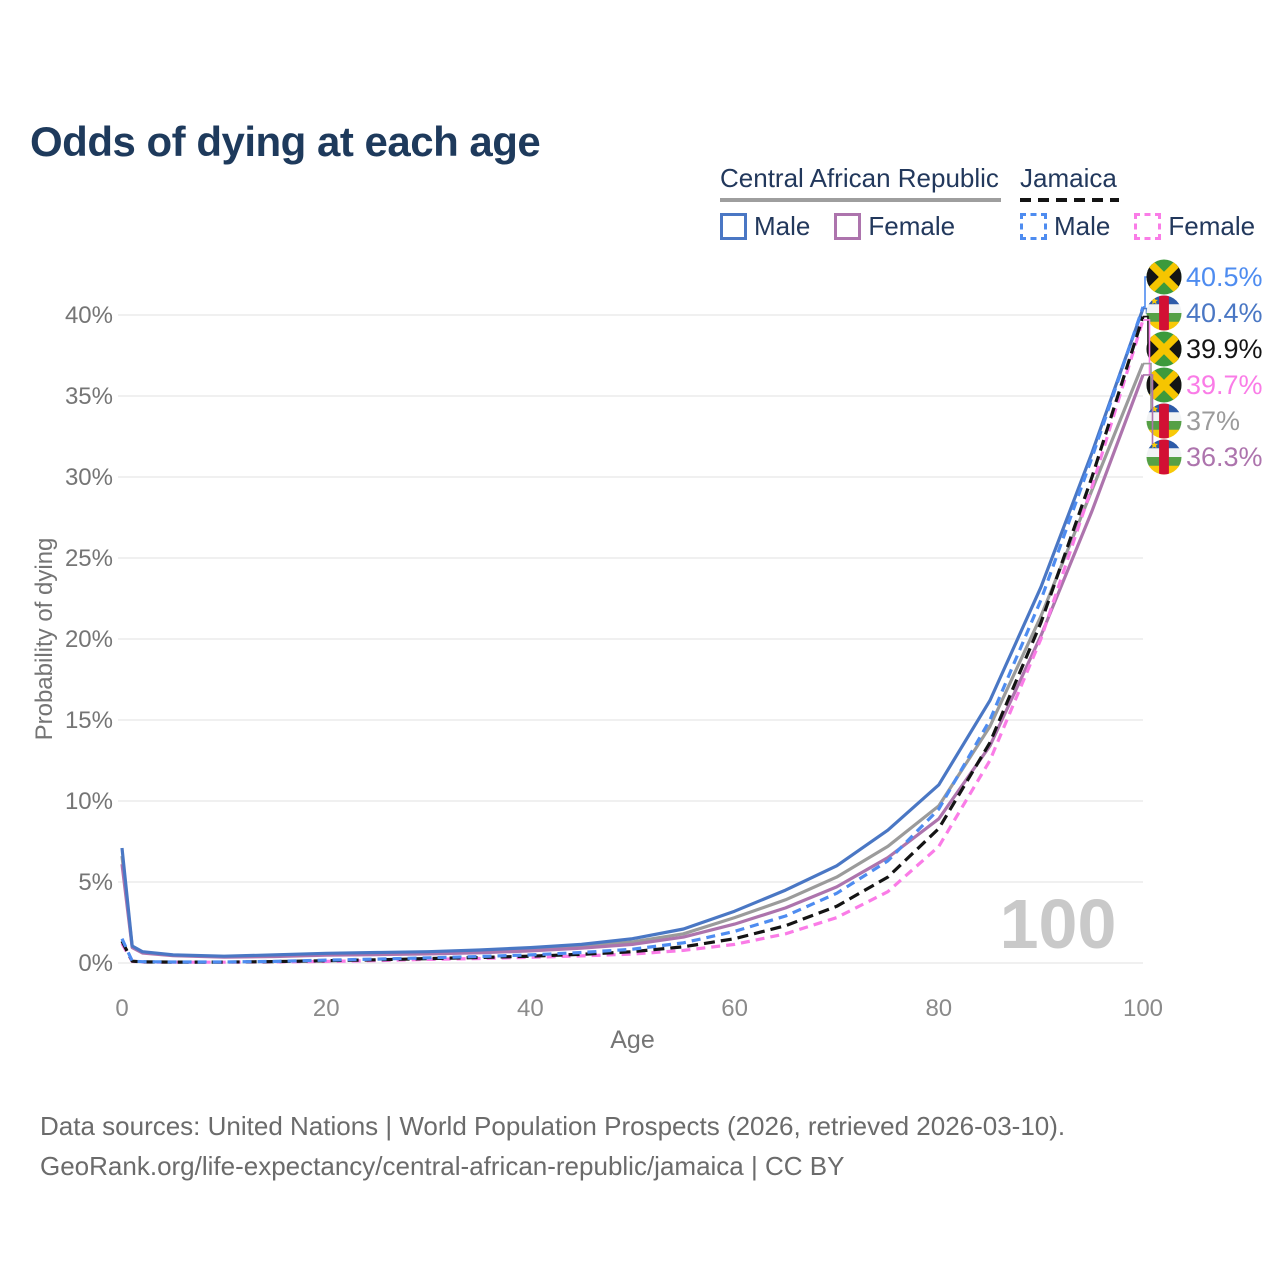 The image size is (1280, 1280). What do you see at coordinates (1224, 385) in the screenshot?
I see `end-label-value: 39.7%` at bounding box center [1224, 385].